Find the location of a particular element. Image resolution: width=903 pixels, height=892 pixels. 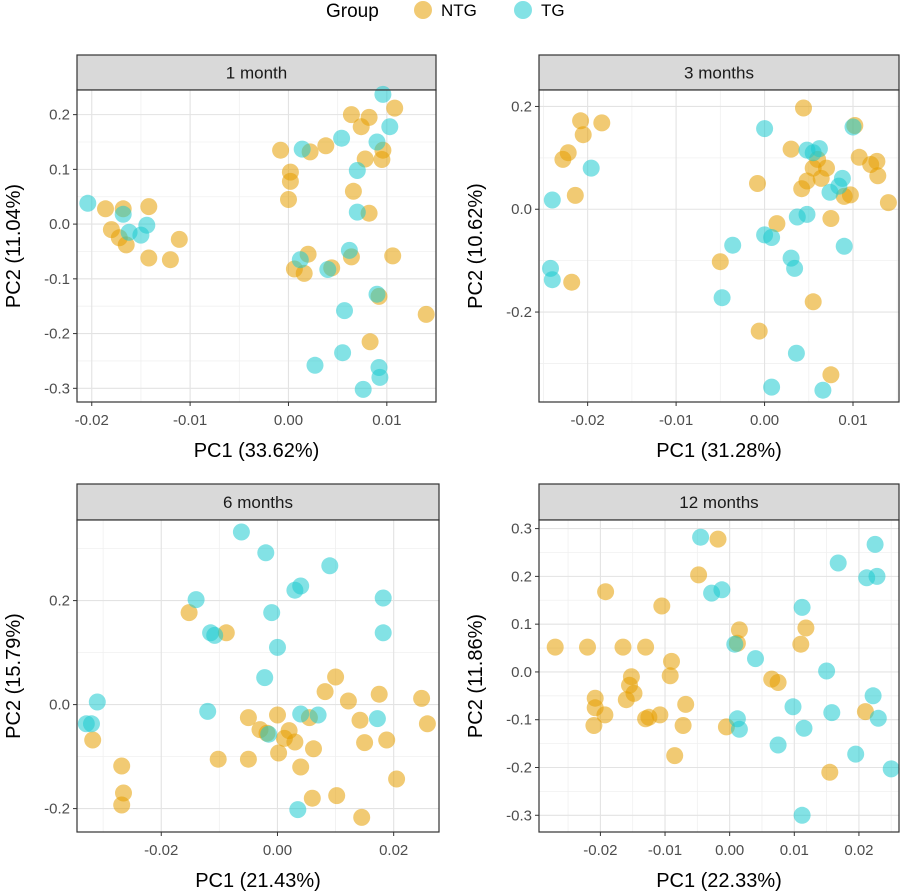

plot-area is located at coordinates (719, 676).